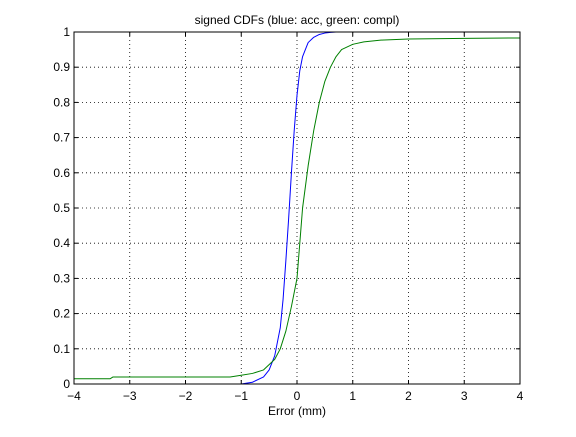 The height and width of the screenshot is (437, 576). I want to click on x-tick-label: −4, so click(74, 396).